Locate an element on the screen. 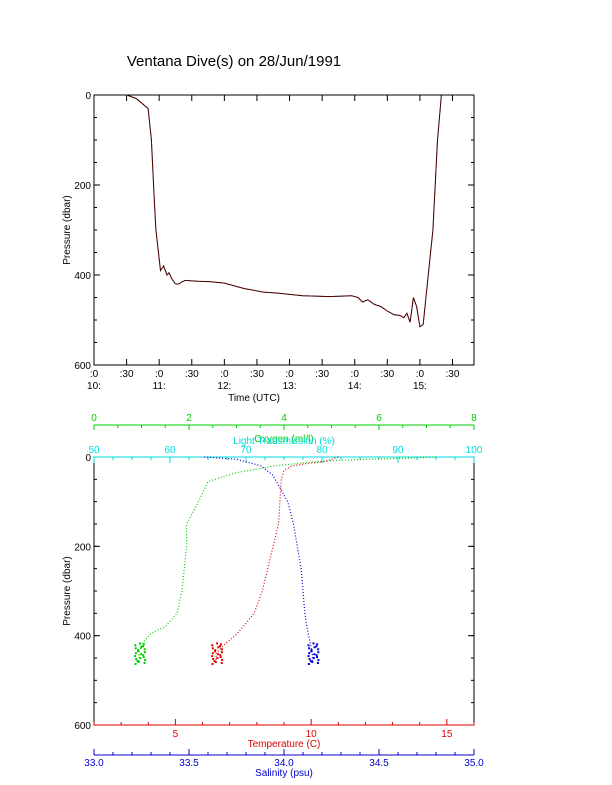 The width and height of the screenshot is (612, 785). transmission-tick-label: 70 is located at coordinates (246, 450).